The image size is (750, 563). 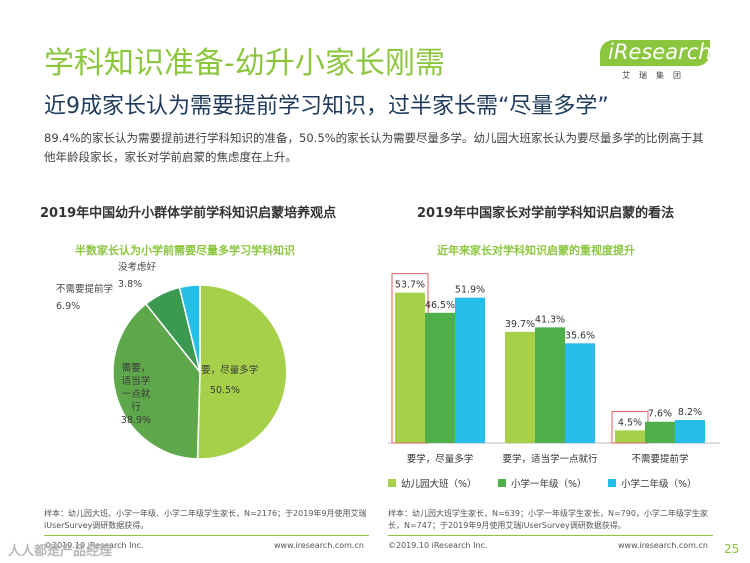 I want to click on left-footer-url: www.iresearch.com.cn, so click(x=319, y=545).